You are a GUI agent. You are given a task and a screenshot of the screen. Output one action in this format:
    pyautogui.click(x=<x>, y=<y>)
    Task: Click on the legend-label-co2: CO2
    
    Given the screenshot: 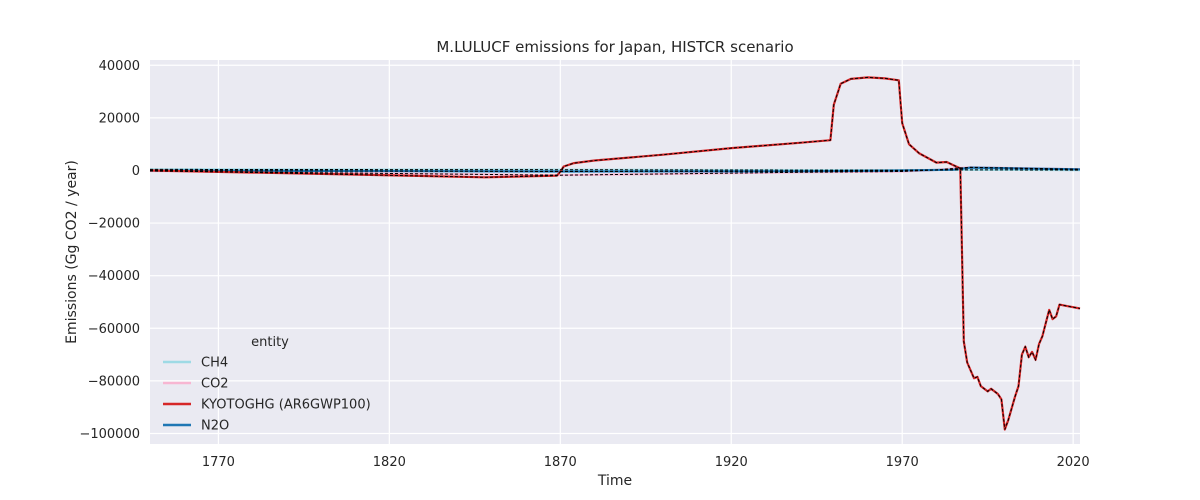 What is the action you would take?
    pyautogui.click(x=215, y=384)
    